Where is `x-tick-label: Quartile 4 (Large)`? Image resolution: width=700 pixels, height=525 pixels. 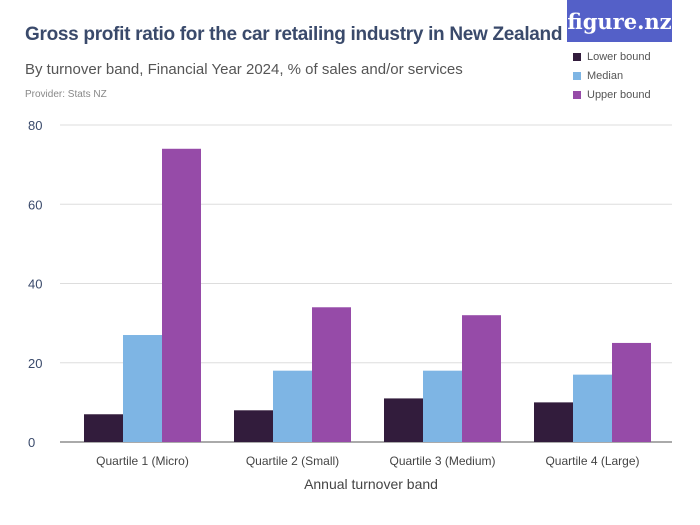 x-tick-label: Quartile 4 (Large) is located at coordinates (592, 461).